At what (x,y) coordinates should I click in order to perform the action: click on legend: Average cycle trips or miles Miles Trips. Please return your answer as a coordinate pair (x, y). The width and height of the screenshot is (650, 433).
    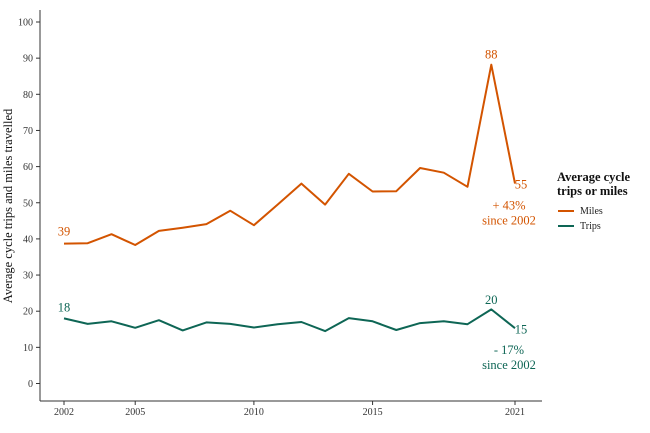
    Looking at the image, I should click on (593, 201).